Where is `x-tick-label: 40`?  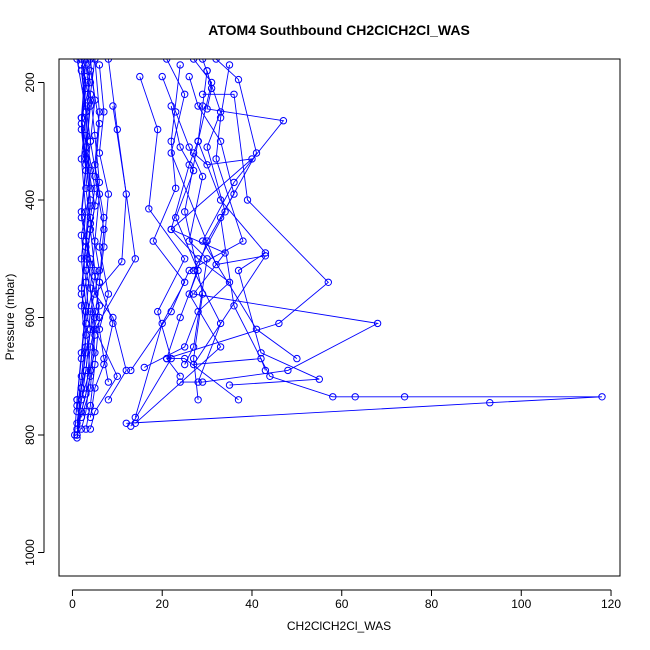
x-tick-label: 40 is located at coordinates (252, 604).